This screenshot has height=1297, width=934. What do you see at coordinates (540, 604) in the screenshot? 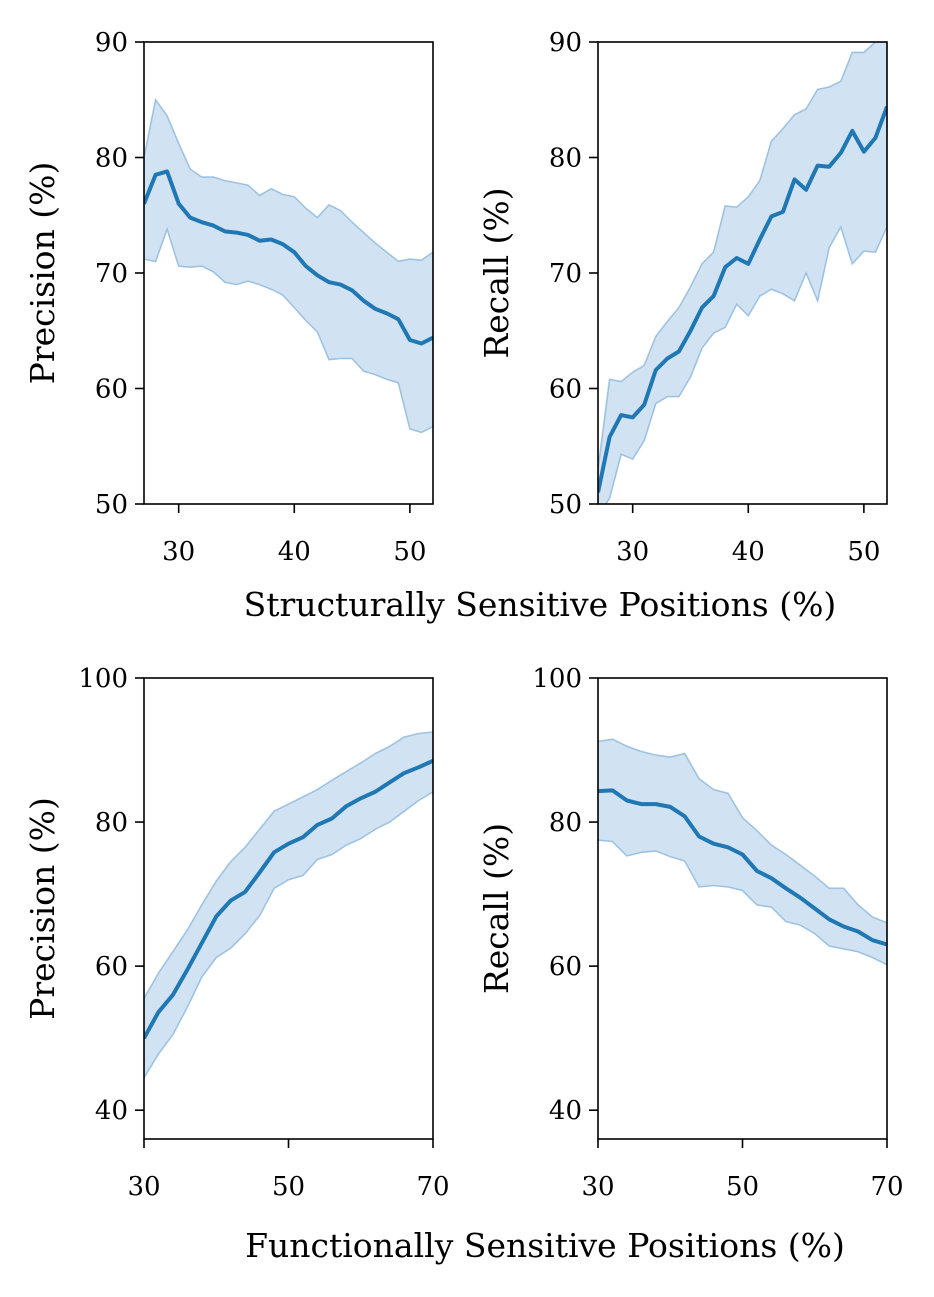
I see `row1-xlabel: Structurally Sensitive Positions (%)` at bounding box center [540, 604].